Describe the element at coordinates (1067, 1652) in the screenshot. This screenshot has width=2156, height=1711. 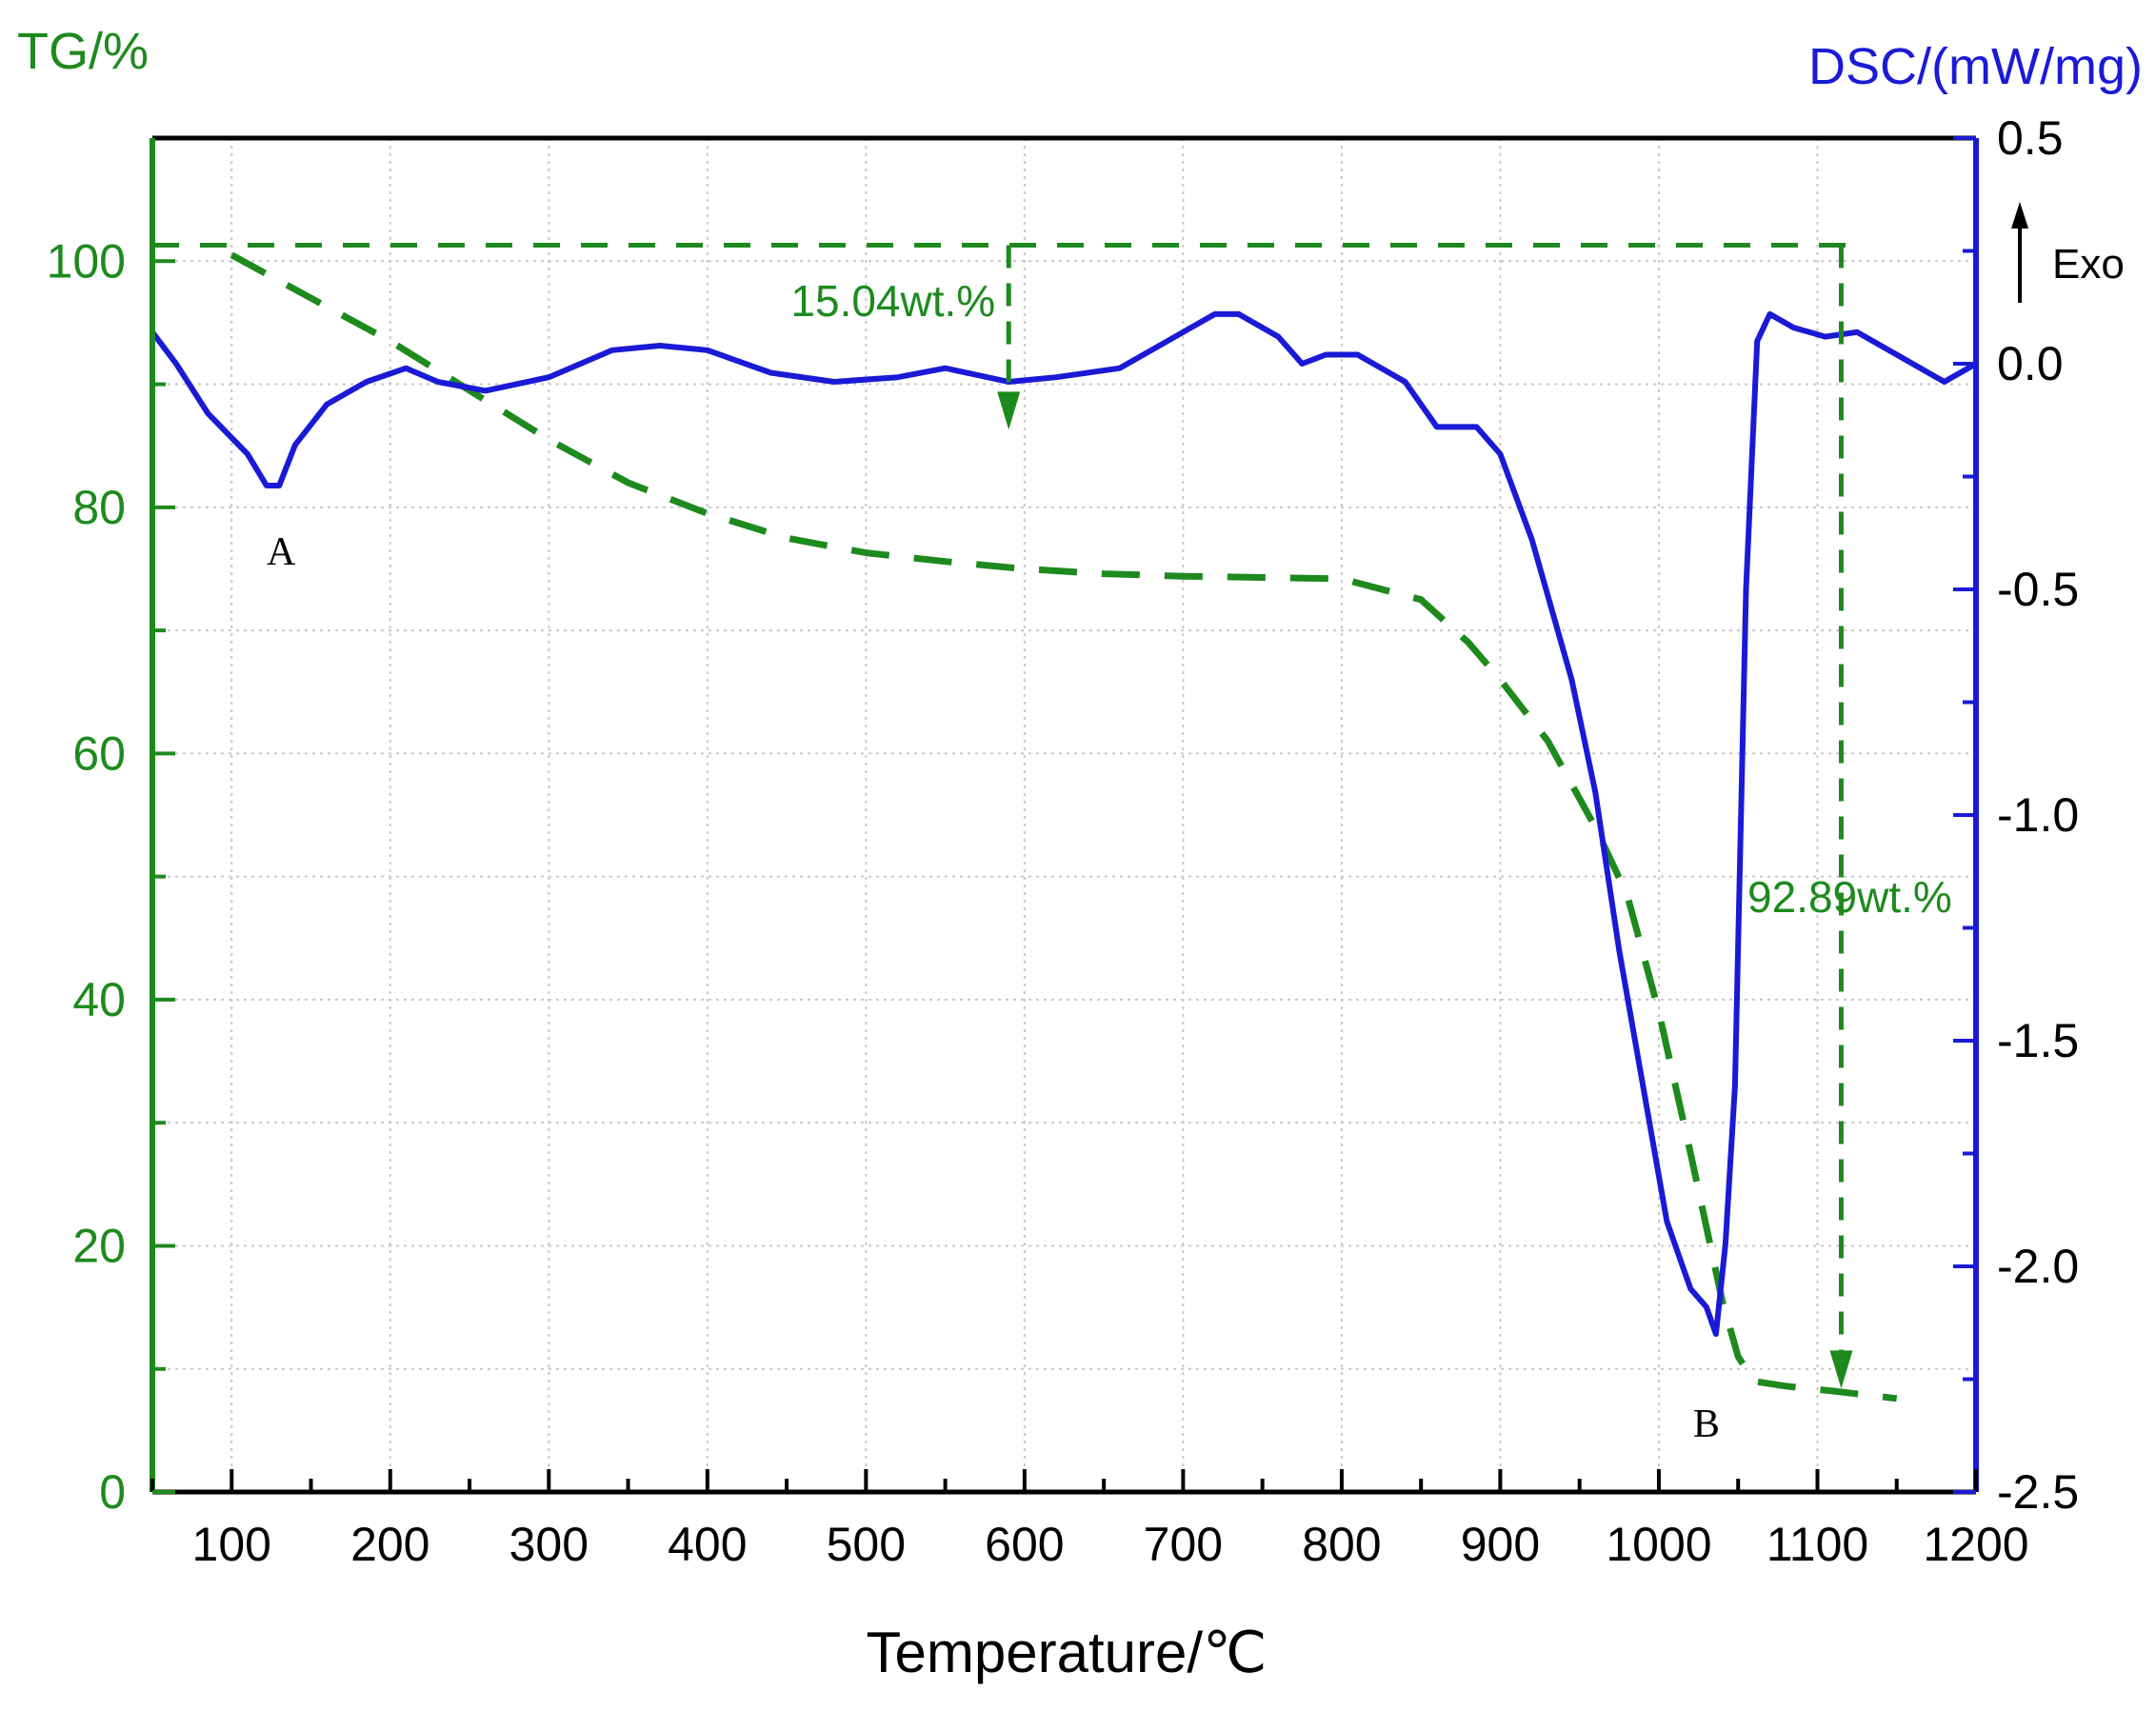
I see `x-axis-title: Temperature/℃` at that location.